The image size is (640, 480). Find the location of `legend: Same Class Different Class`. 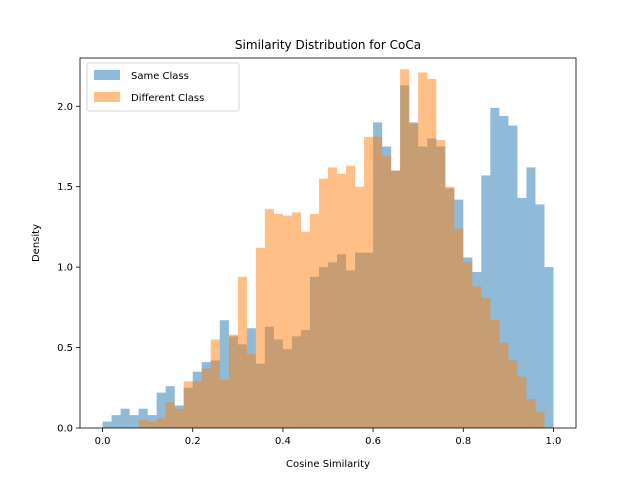

legend: Same Class Different Class is located at coordinates (163, 87).